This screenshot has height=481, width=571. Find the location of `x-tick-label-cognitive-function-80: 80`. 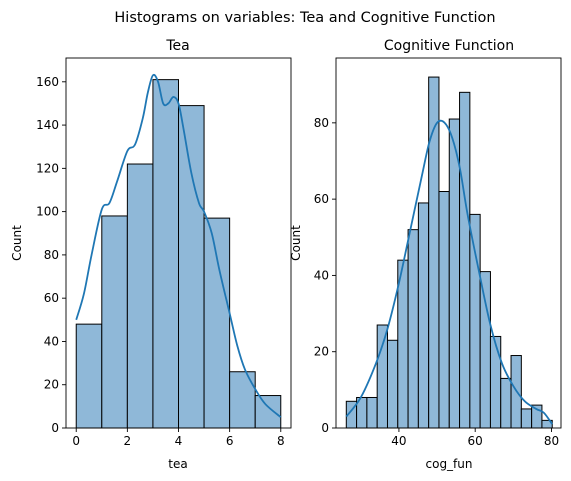

x-tick-label-cognitive-function-80: 80 is located at coordinates (551, 441).